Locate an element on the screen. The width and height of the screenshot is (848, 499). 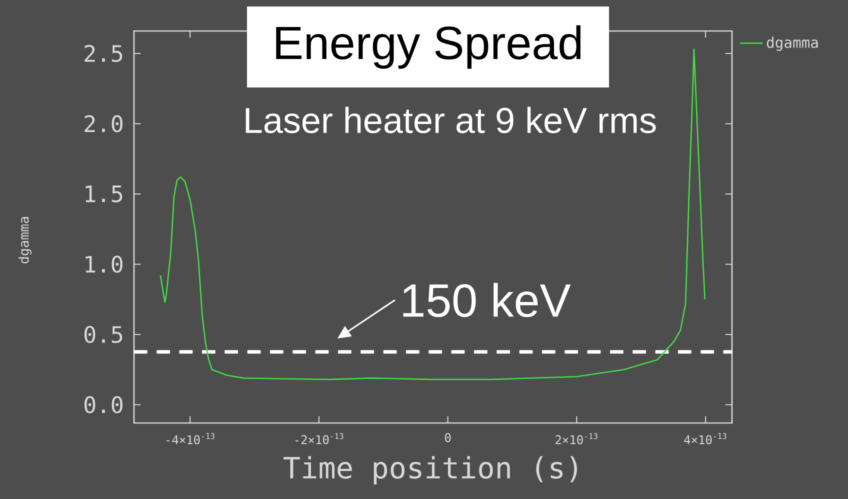
text: Laser heater at 9 keV rms is located at coordinates (451, 120).